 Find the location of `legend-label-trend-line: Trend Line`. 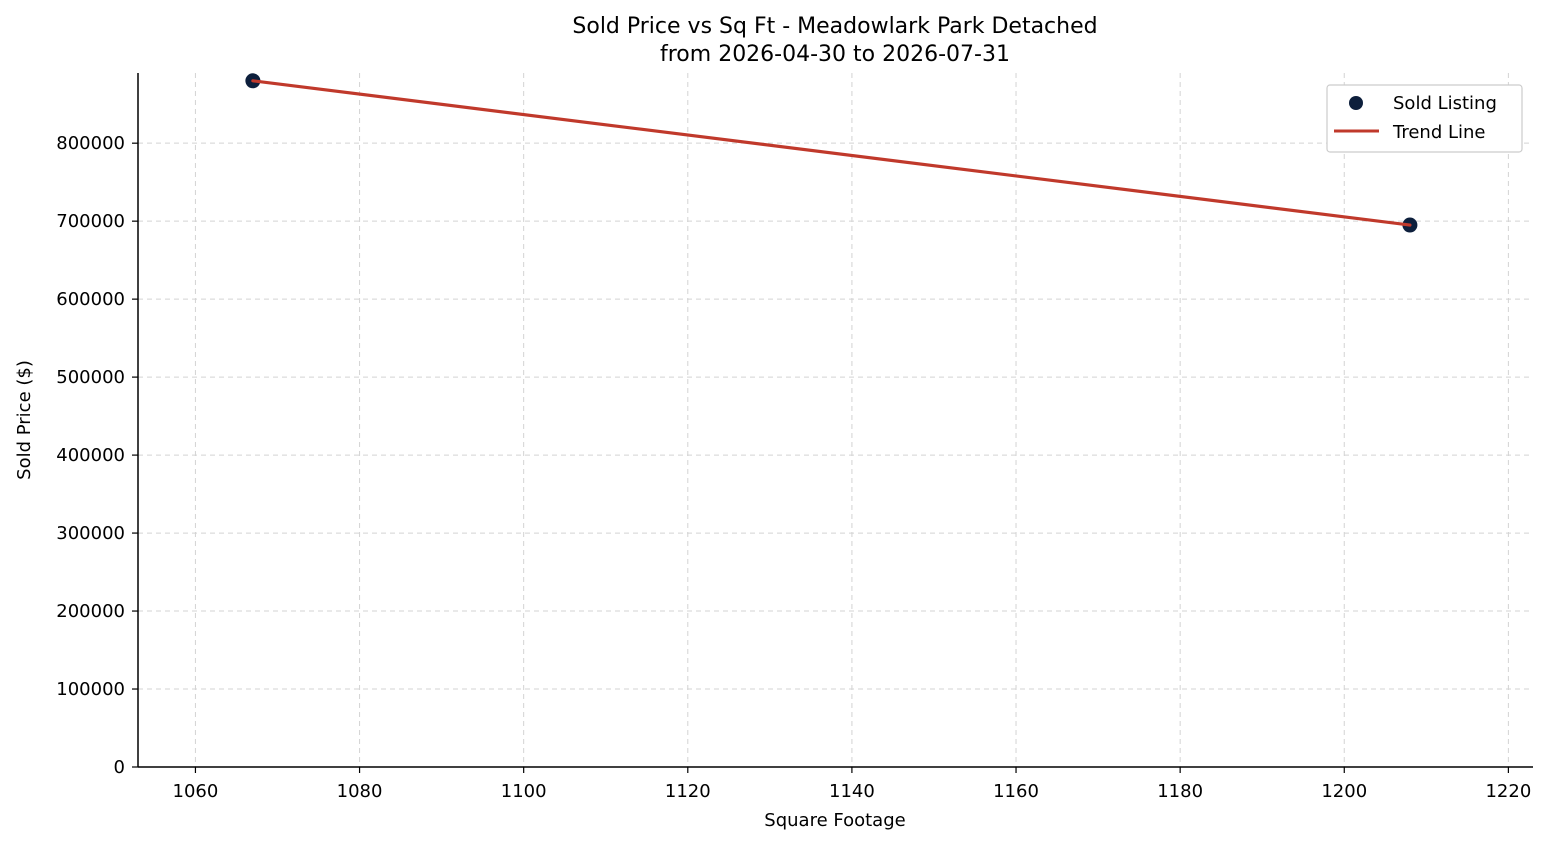

legend-label-trend-line: Trend Line is located at coordinates (1439, 132).